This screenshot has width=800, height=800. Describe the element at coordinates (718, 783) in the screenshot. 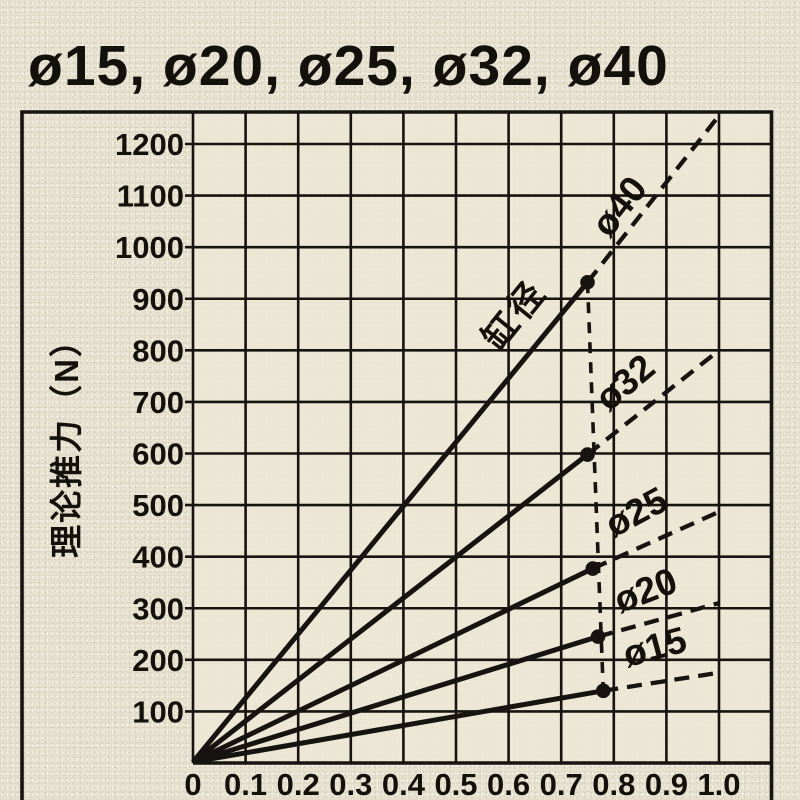

I see `x-tick-1.0: 1.0` at that location.